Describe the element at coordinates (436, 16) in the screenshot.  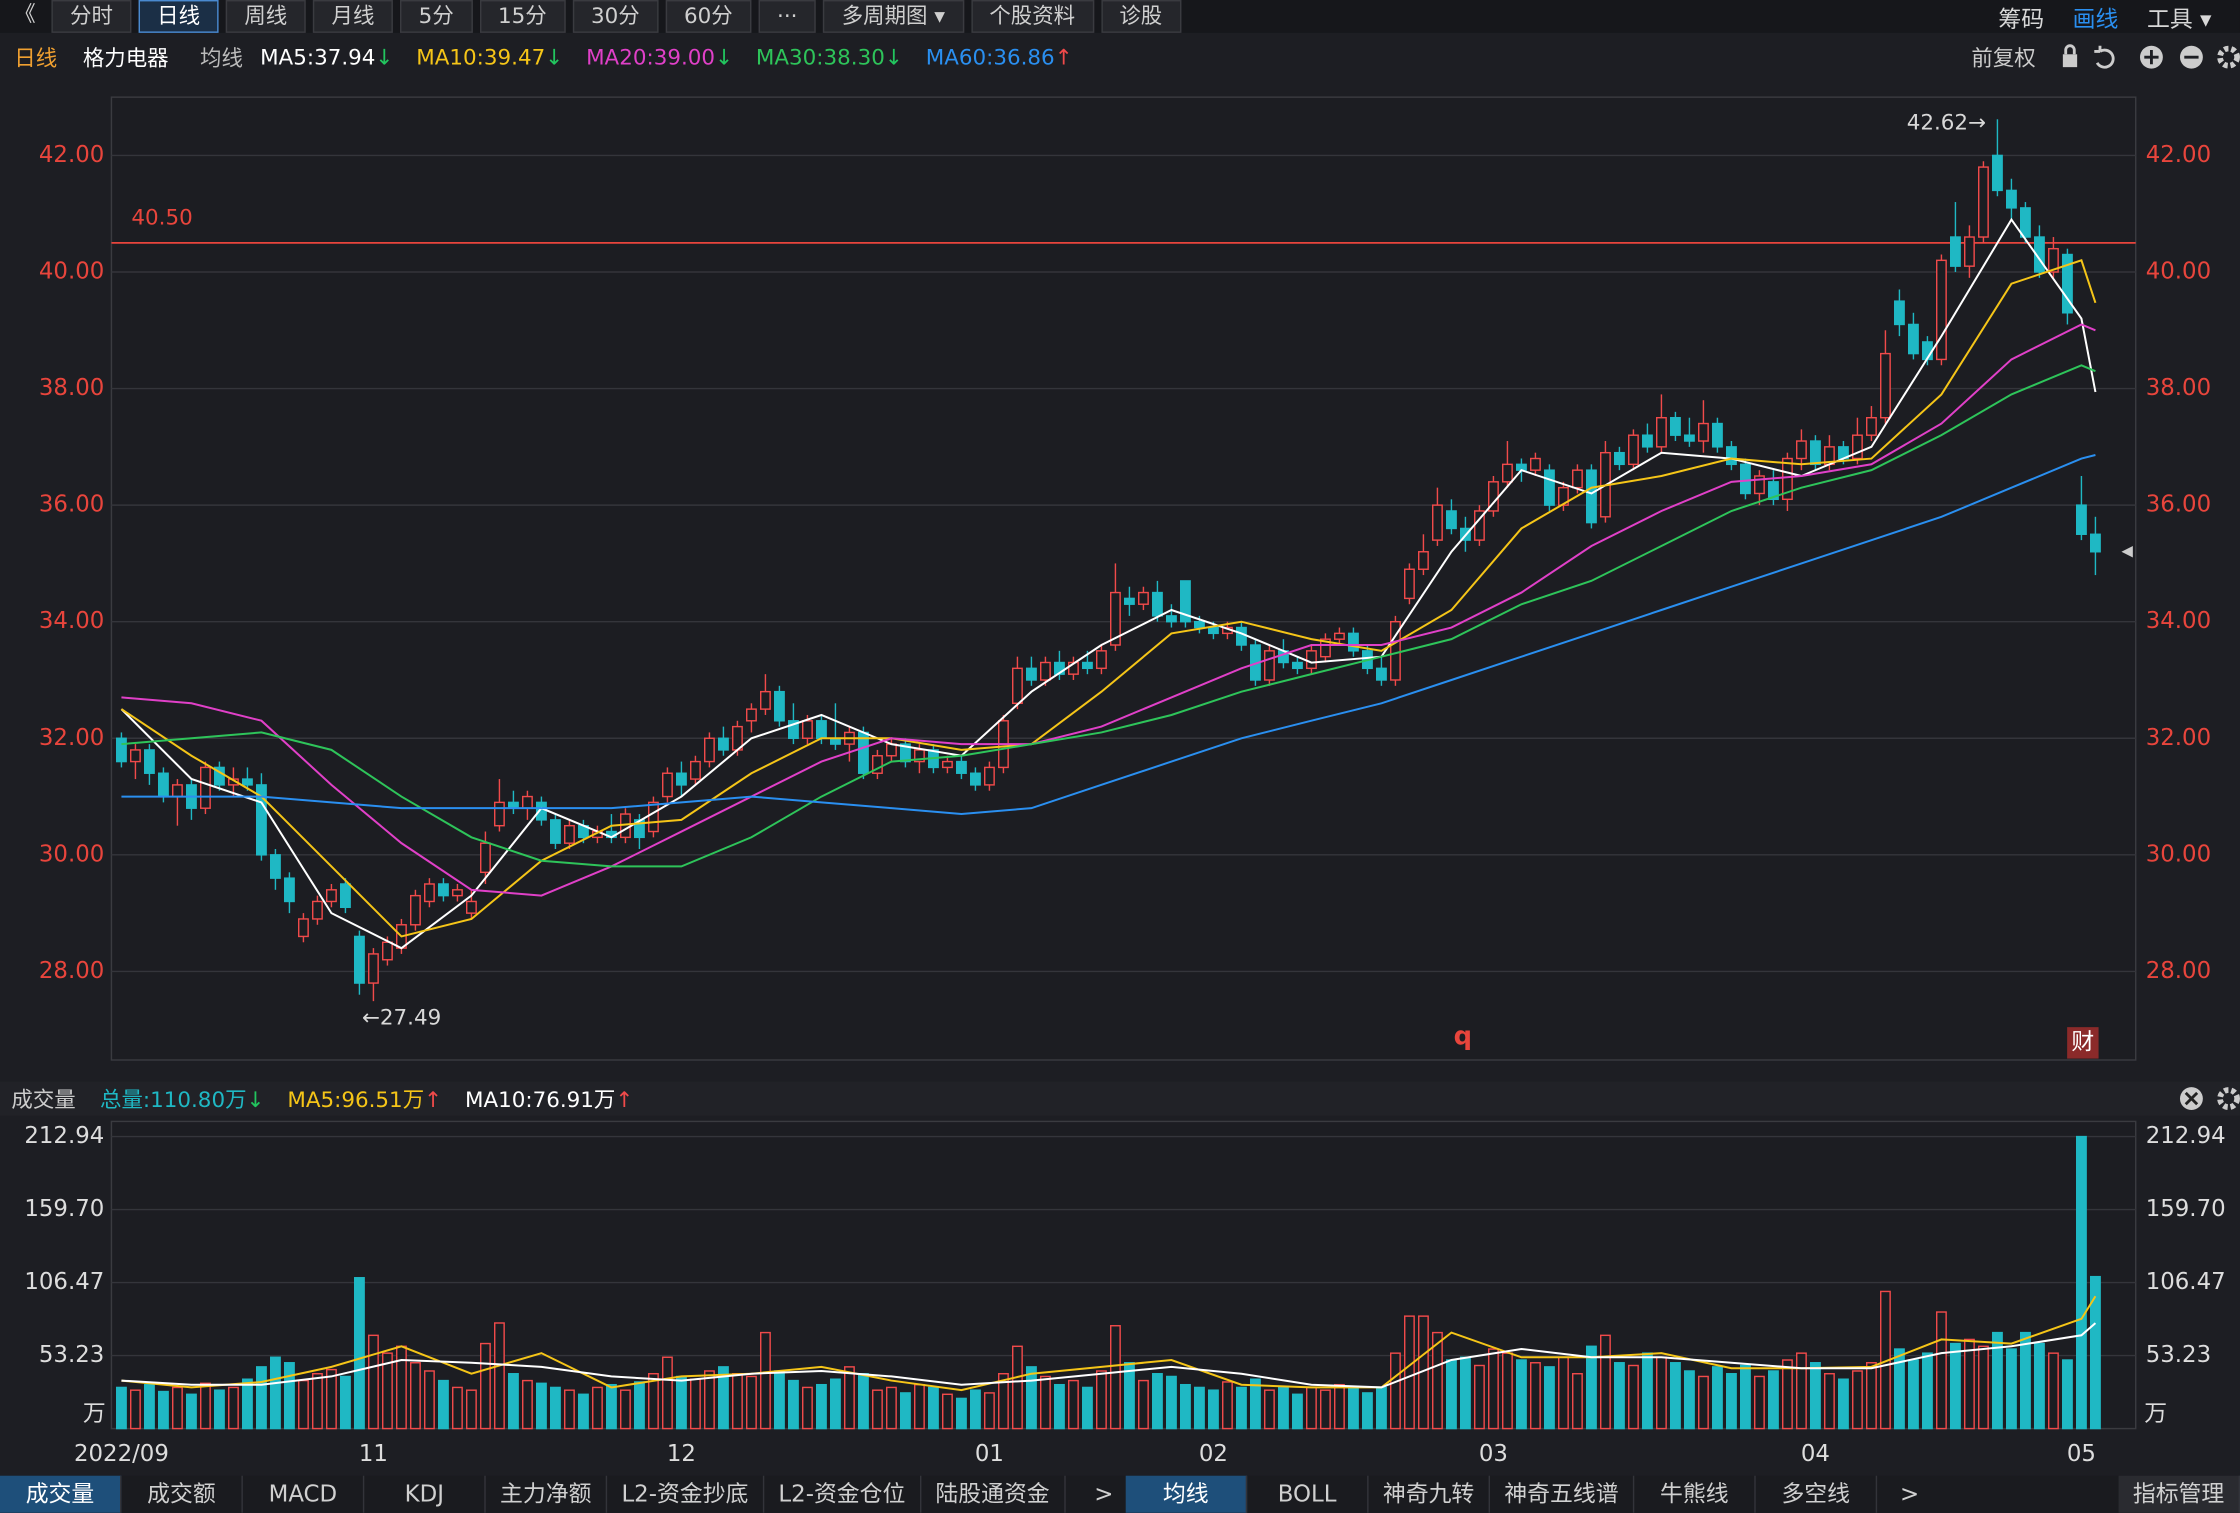
I see `period-tab: 5分` at that location.